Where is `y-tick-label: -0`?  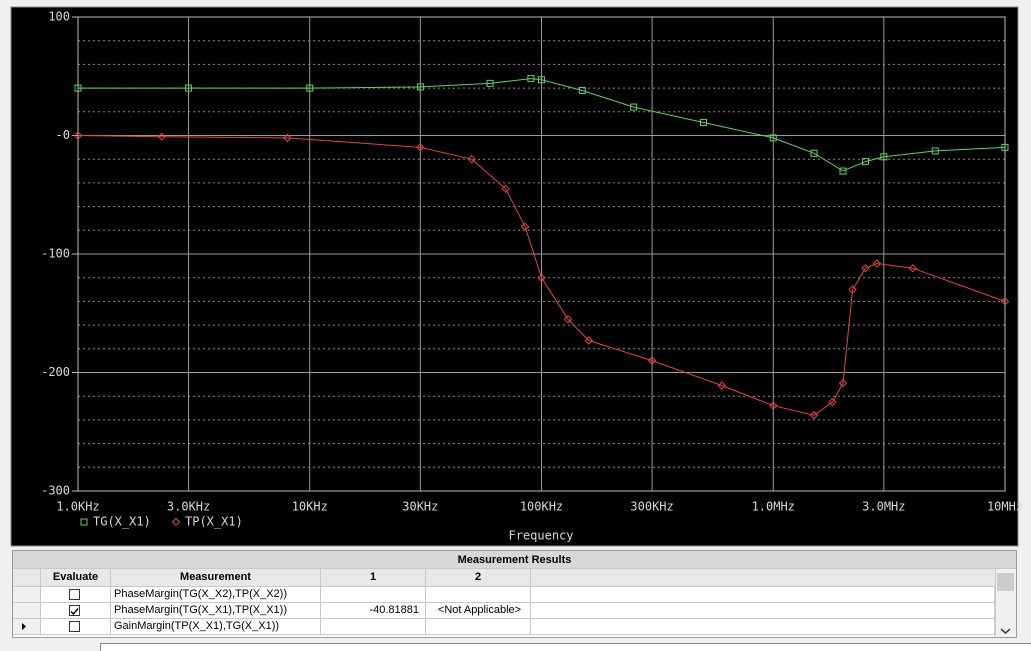
y-tick-label: -0 is located at coordinates (63, 135).